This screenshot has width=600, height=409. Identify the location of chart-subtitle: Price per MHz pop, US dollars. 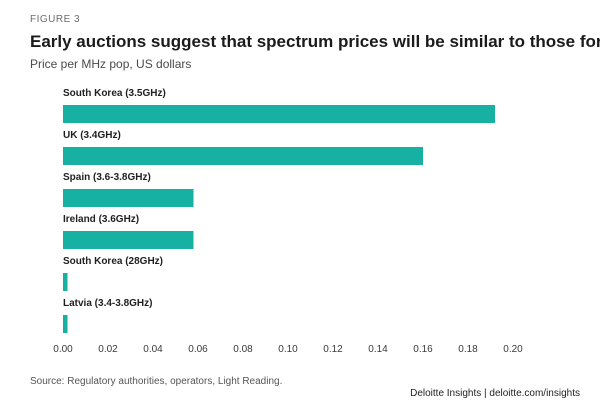
(111, 64).